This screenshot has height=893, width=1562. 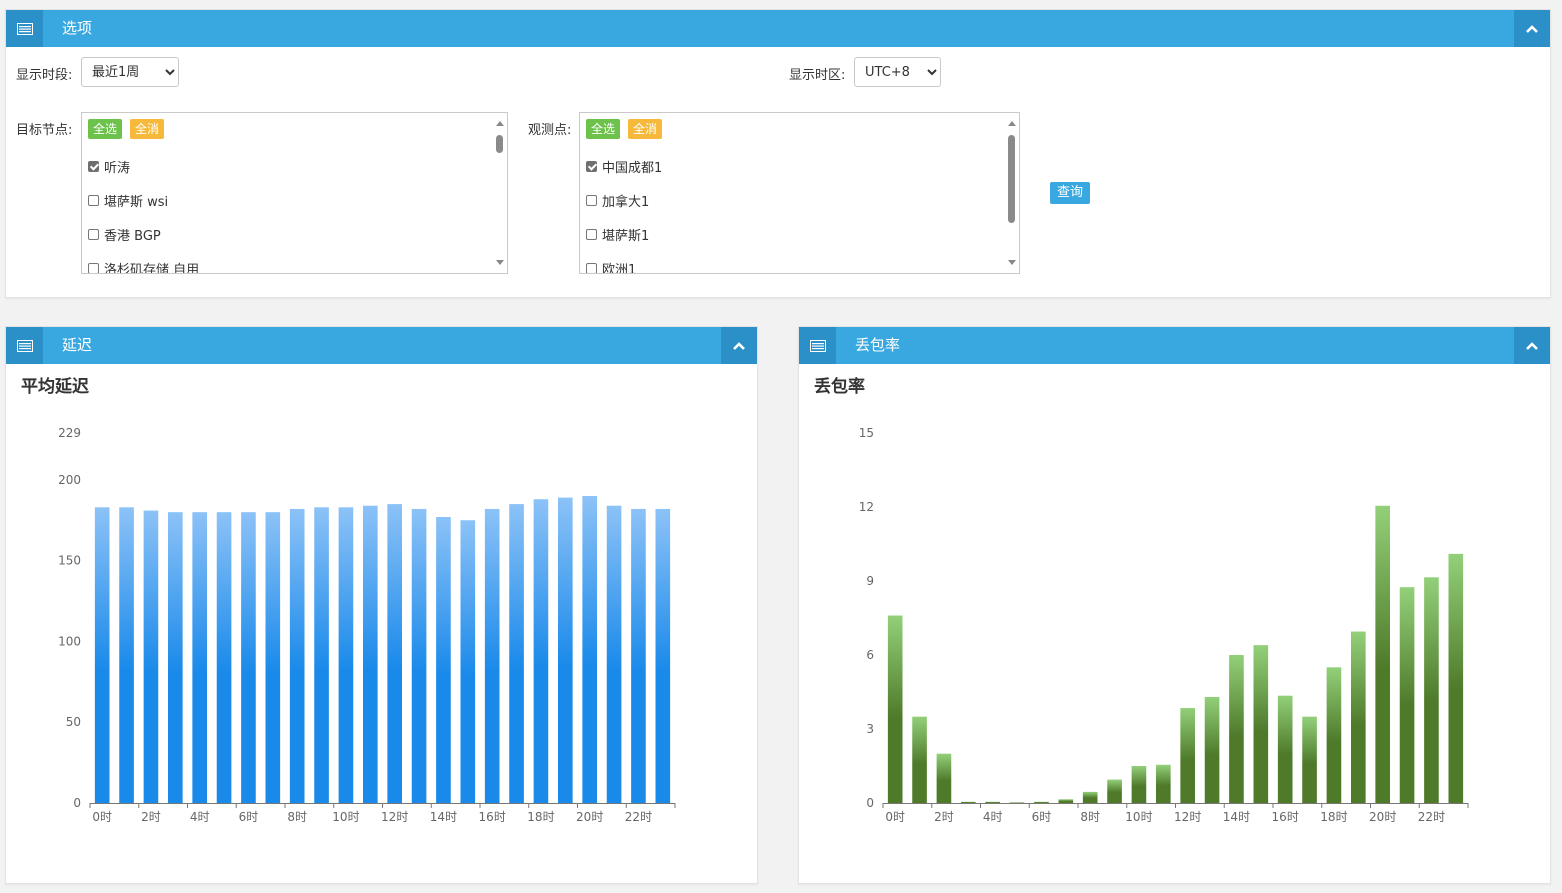 What do you see at coordinates (993, 817) in the screenshot?
I see `loss-xtick-label: 4时` at bounding box center [993, 817].